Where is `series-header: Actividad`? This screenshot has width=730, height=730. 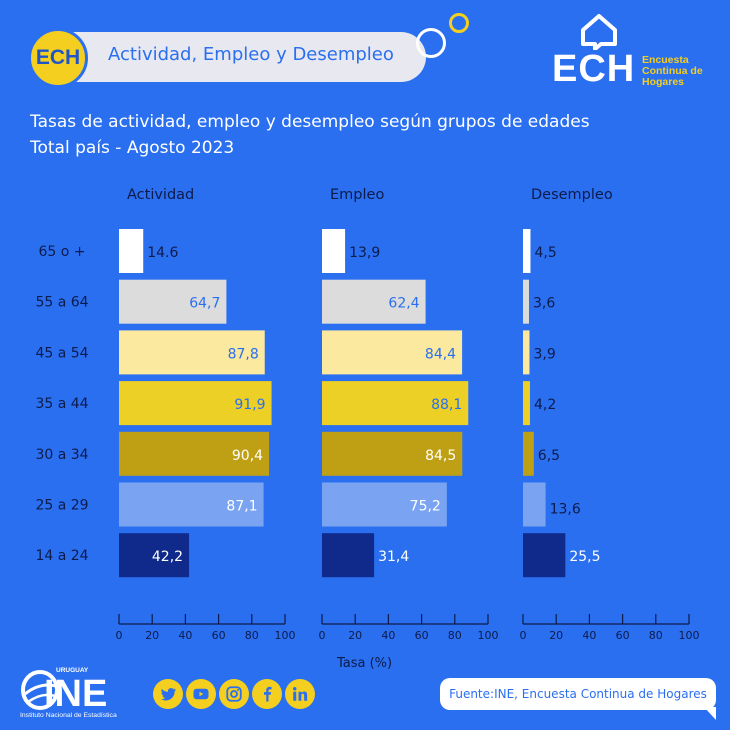 series-header: Actividad is located at coordinates (160, 195).